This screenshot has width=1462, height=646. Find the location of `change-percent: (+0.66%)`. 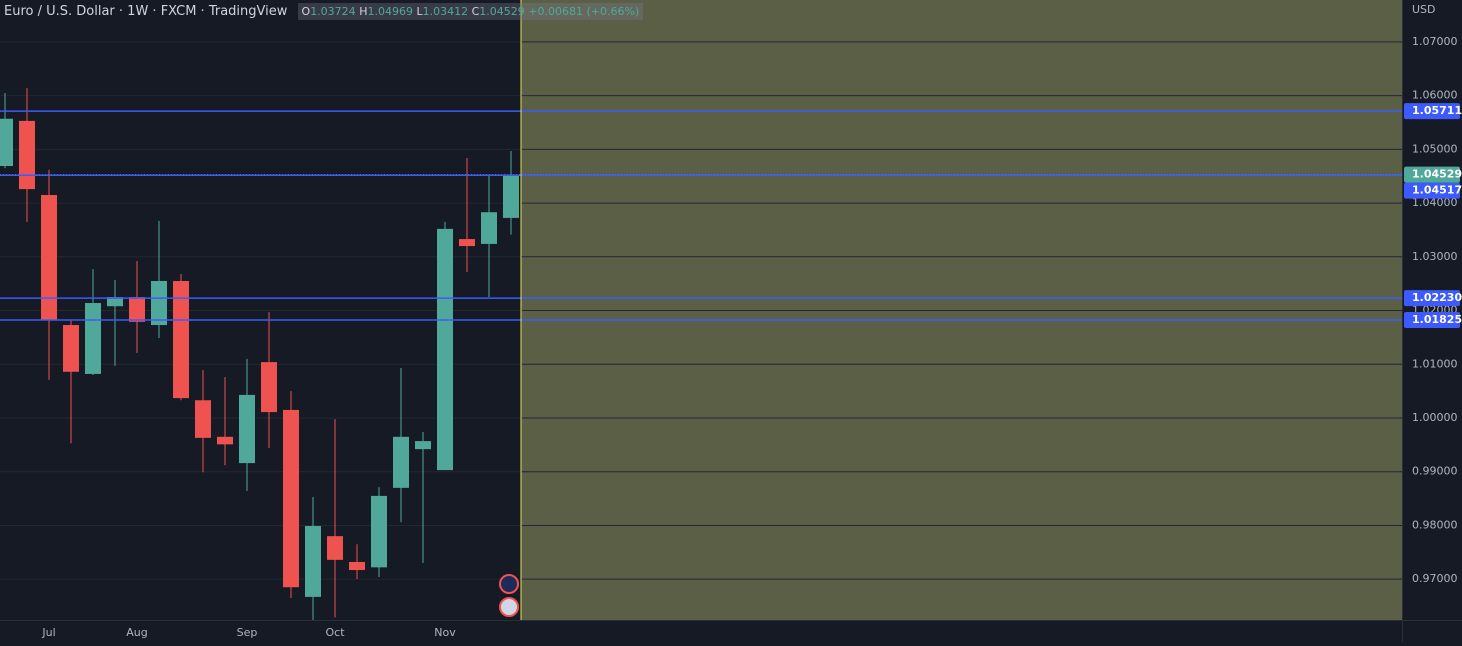

change-percent: (+0.66%) is located at coordinates (613, 11).